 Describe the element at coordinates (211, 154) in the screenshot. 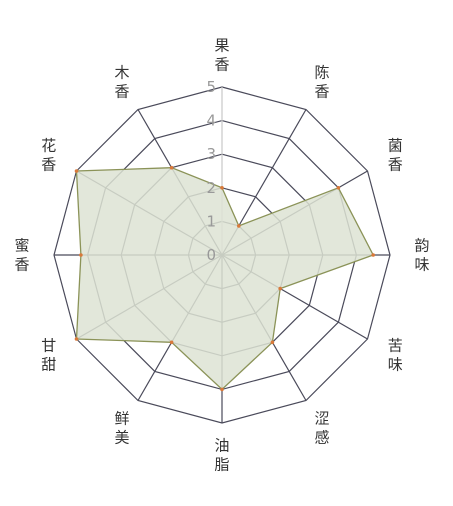

I see `tick-label-3: 3` at that location.